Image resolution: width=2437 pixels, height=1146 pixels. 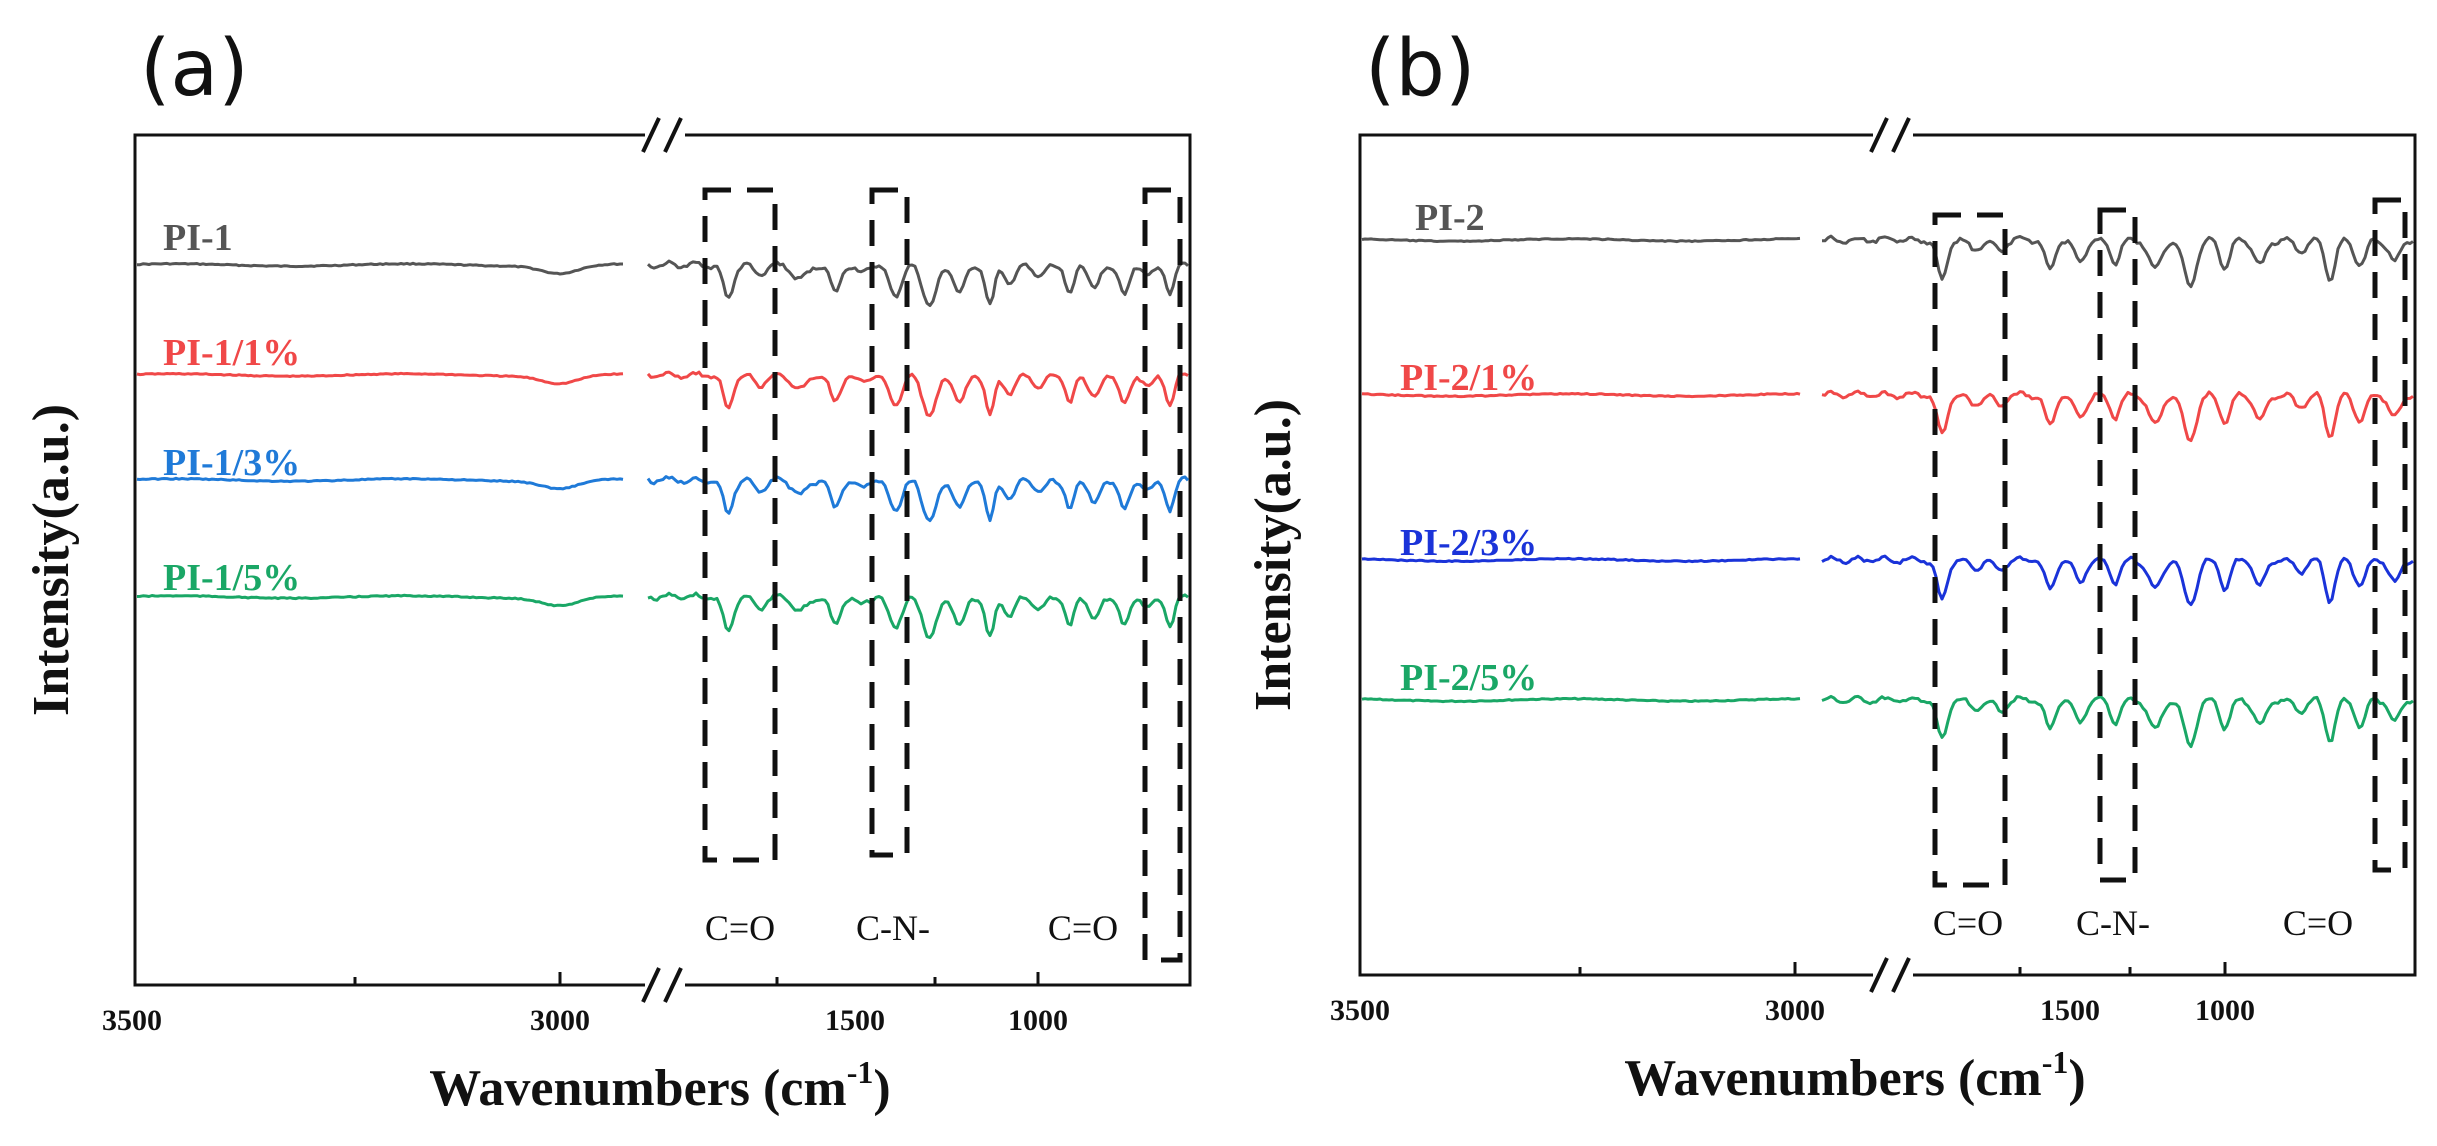 I want to click on x-ticks-b, so click(x=1902, y=968).